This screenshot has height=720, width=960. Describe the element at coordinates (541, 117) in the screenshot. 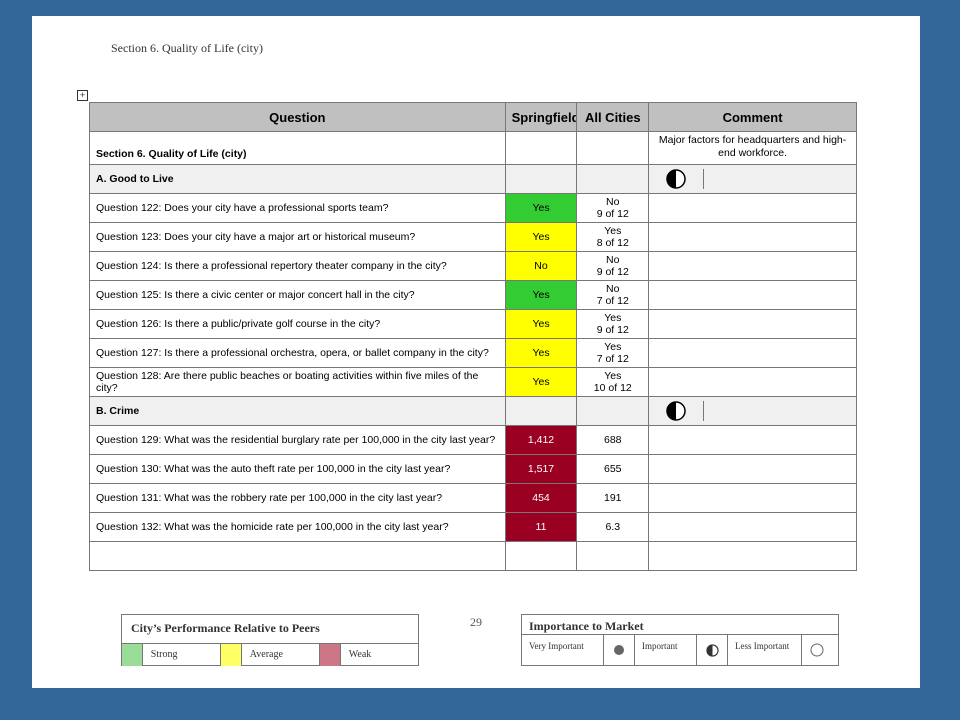

I see `header-springfield: Springfield` at that location.